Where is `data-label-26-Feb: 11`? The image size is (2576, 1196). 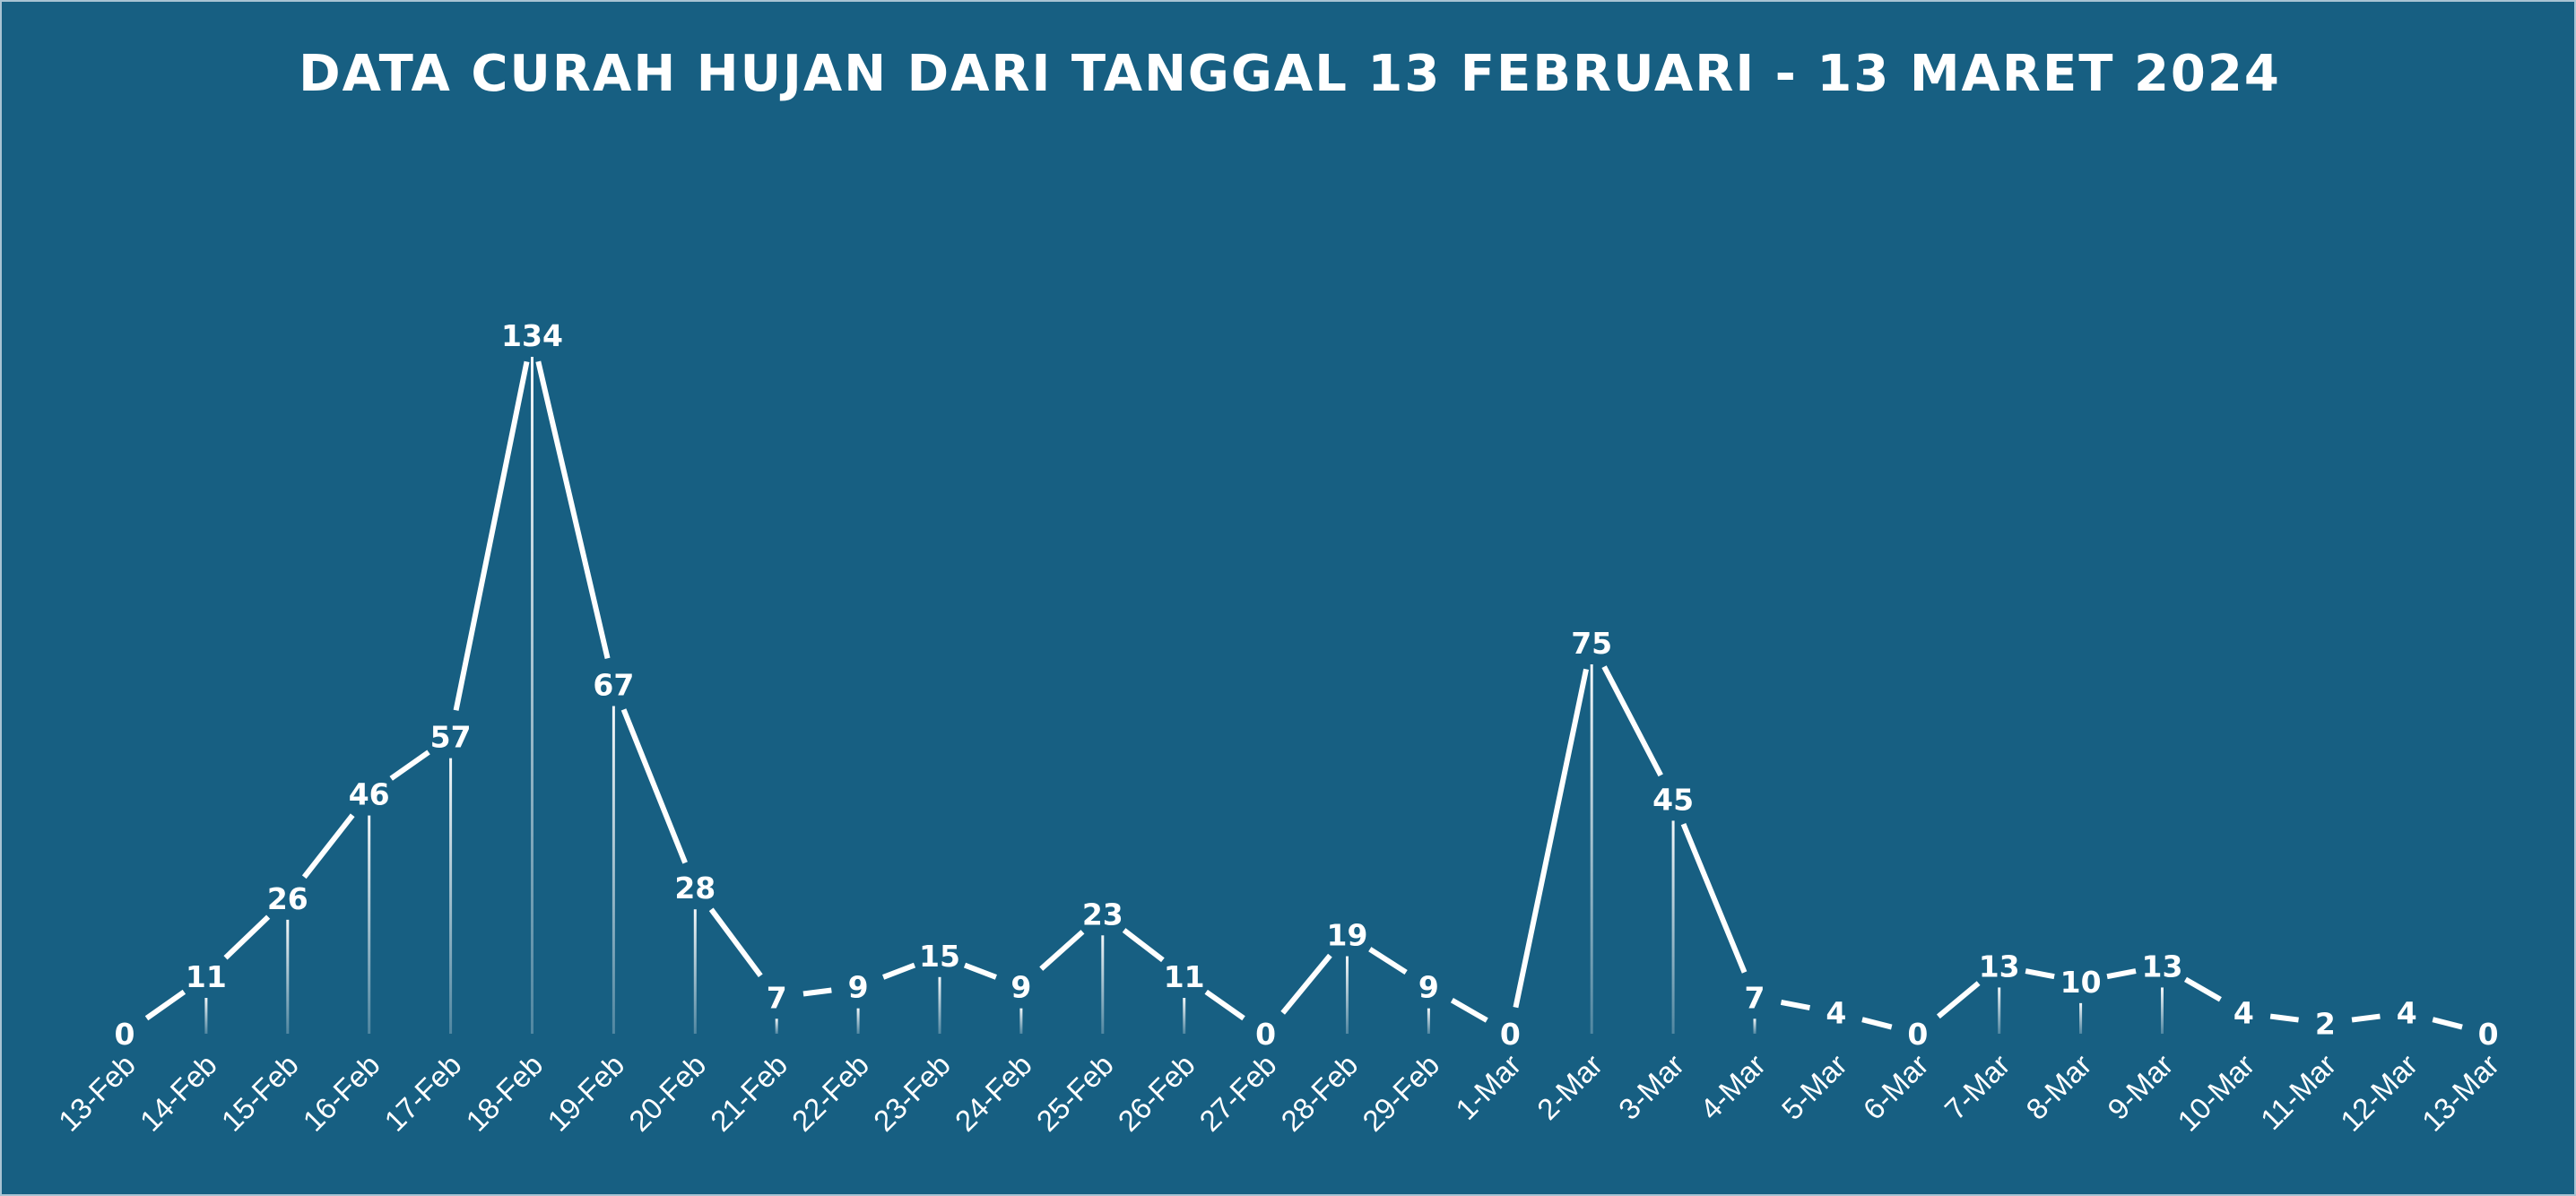
data-label-26-Feb: 11 is located at coordinates (1184, 976).